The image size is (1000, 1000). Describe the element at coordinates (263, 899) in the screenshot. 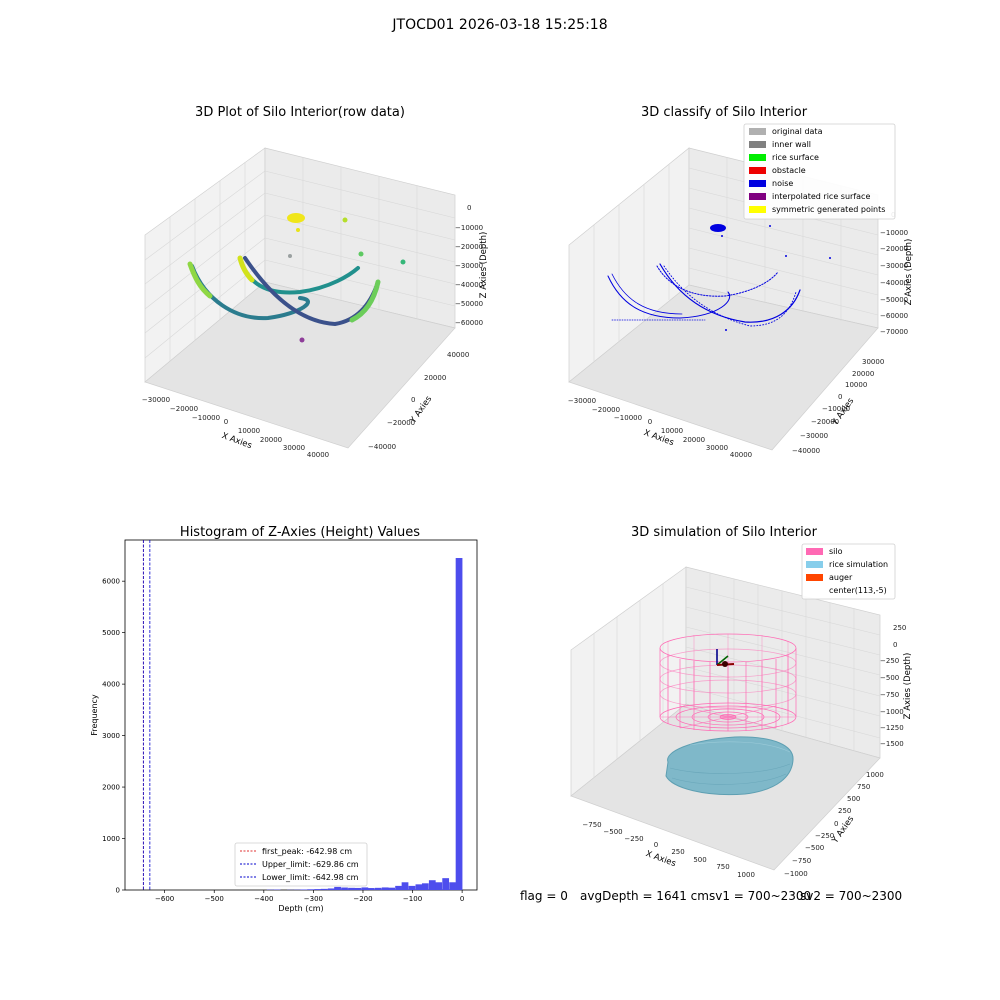

I see `x-tick-label: −400` at that location.